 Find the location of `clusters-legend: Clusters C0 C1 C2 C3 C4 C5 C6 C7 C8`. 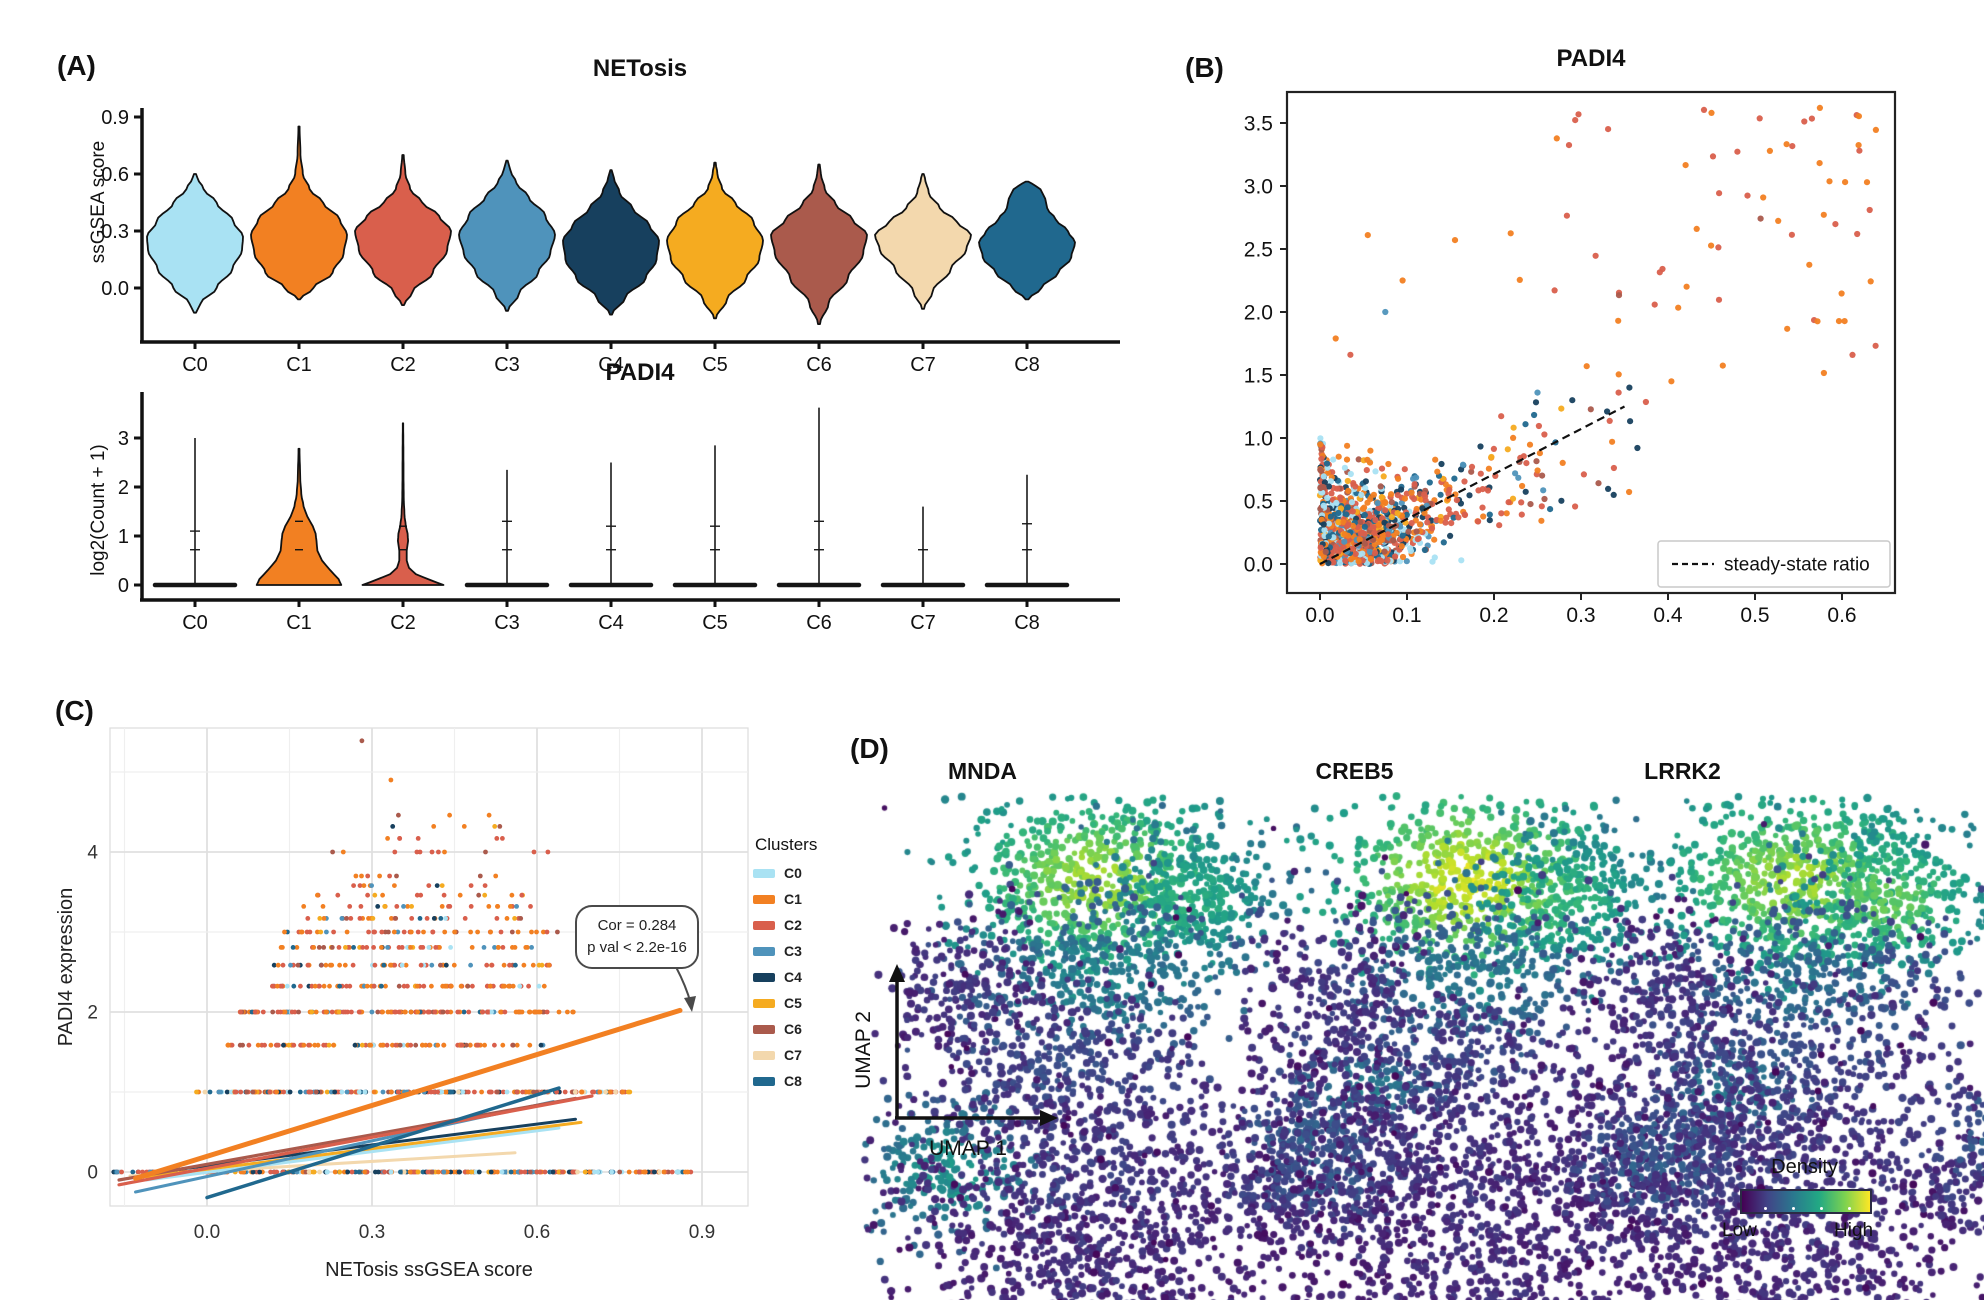

clusters-legend: Clusters C0 C1 C2 C3 C4 C5 C6 C7 C8 is located at coordinates (785, 962).